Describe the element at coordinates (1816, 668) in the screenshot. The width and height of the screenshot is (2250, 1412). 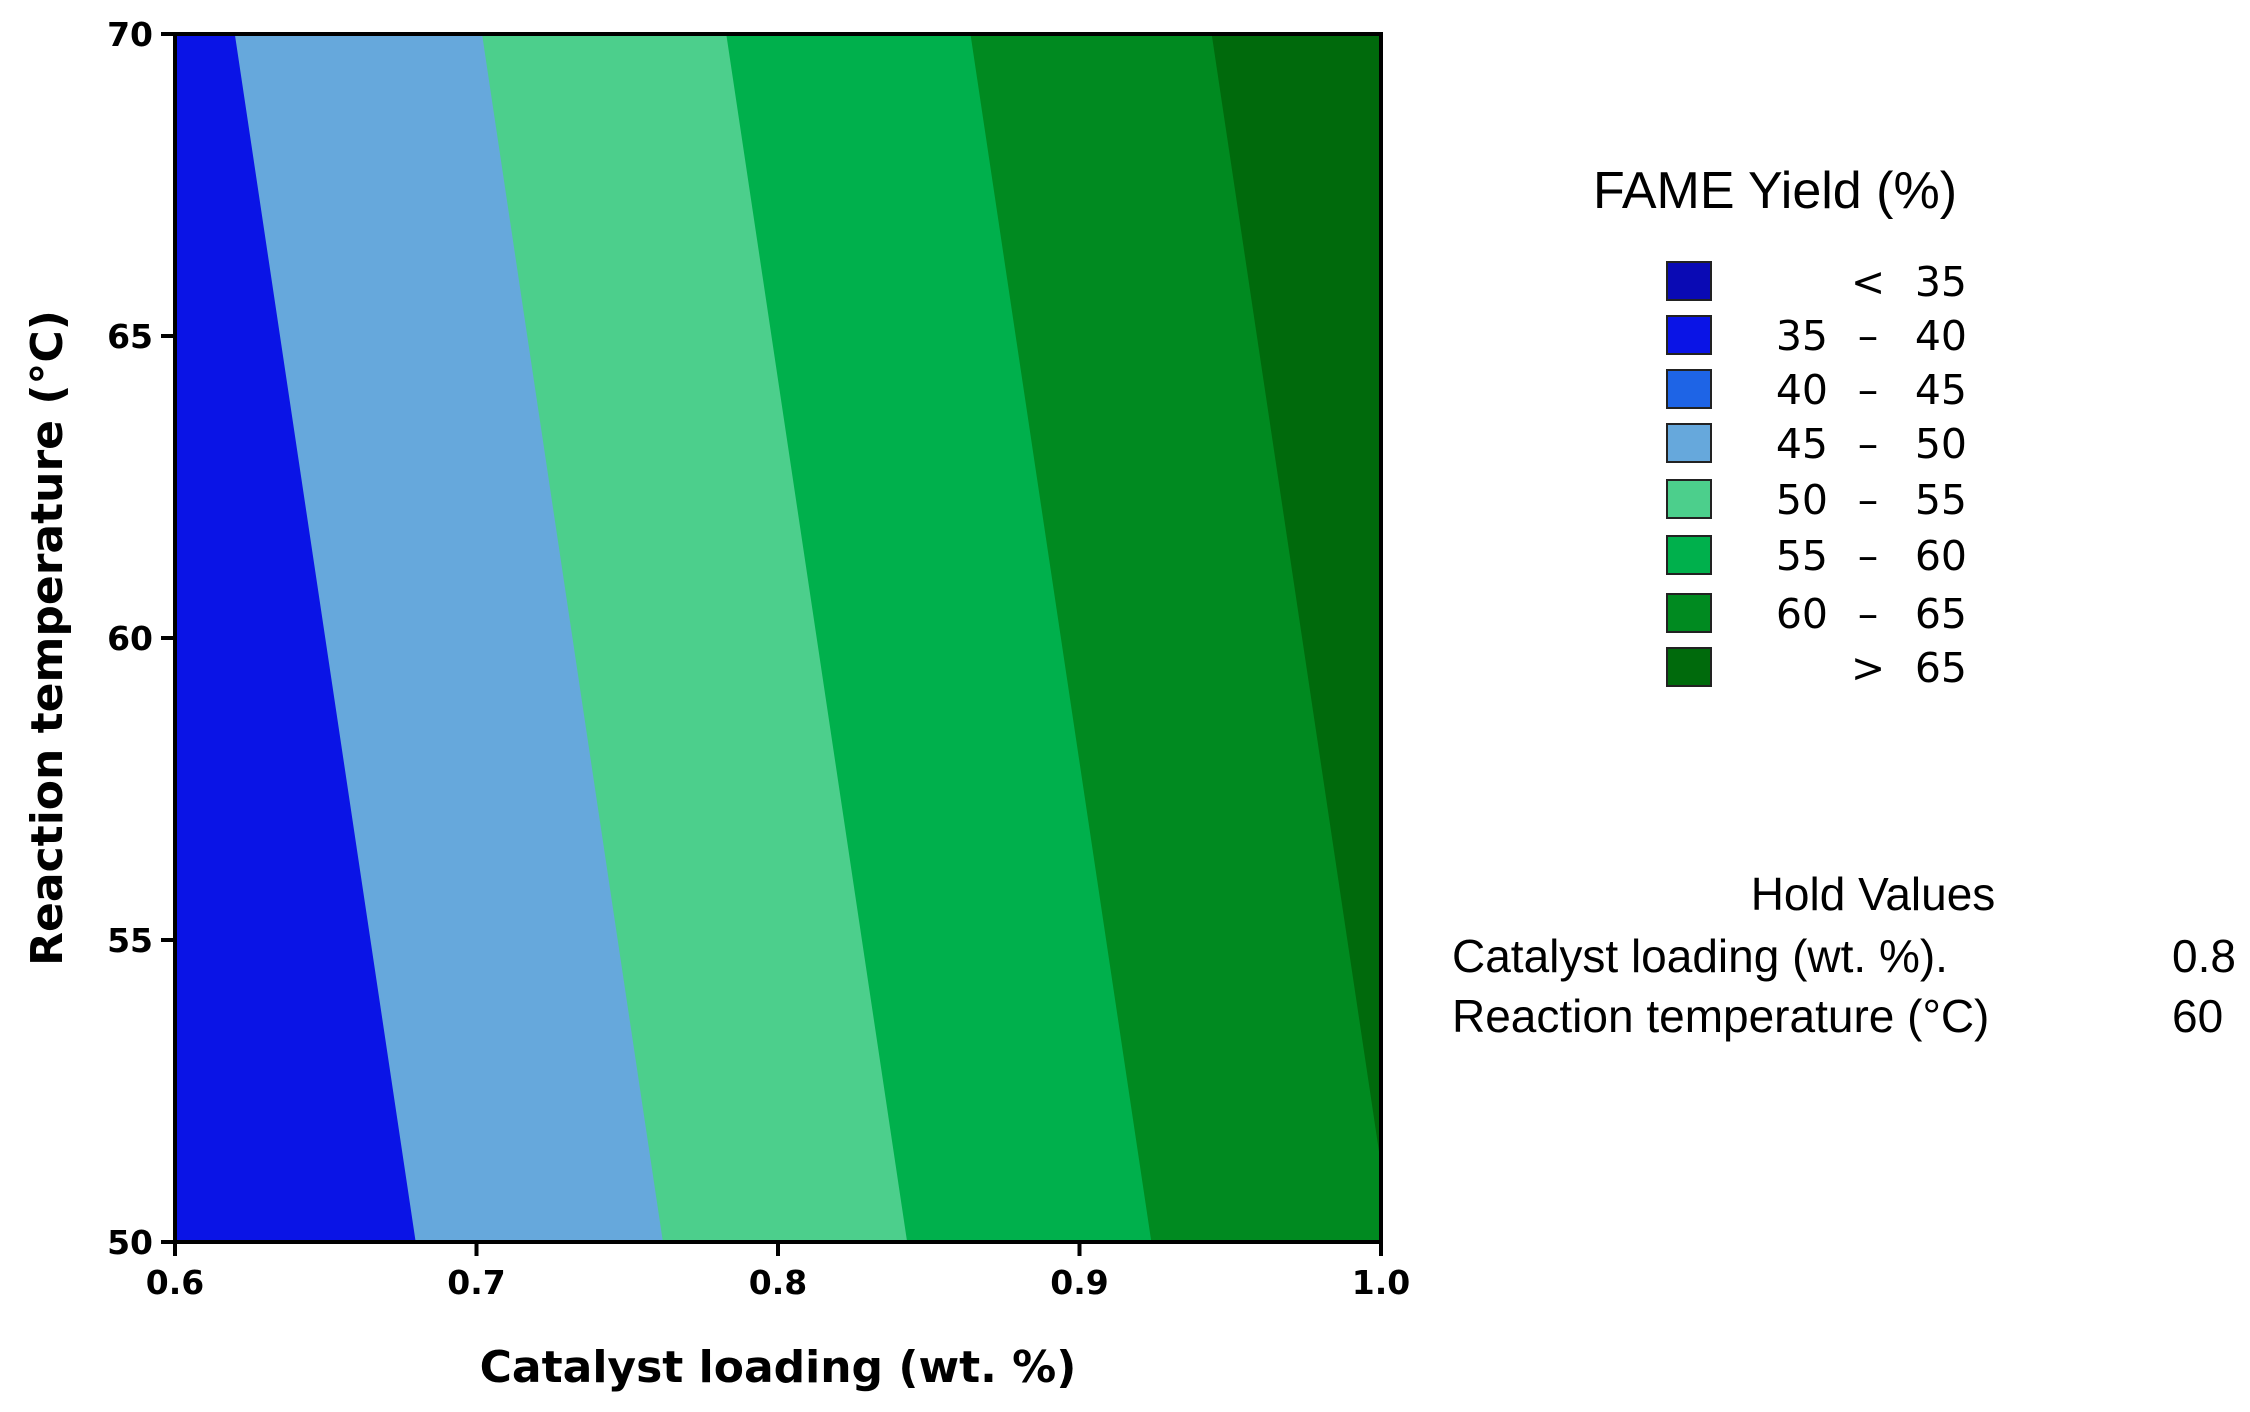
I see `legend-item: >65` at that location.